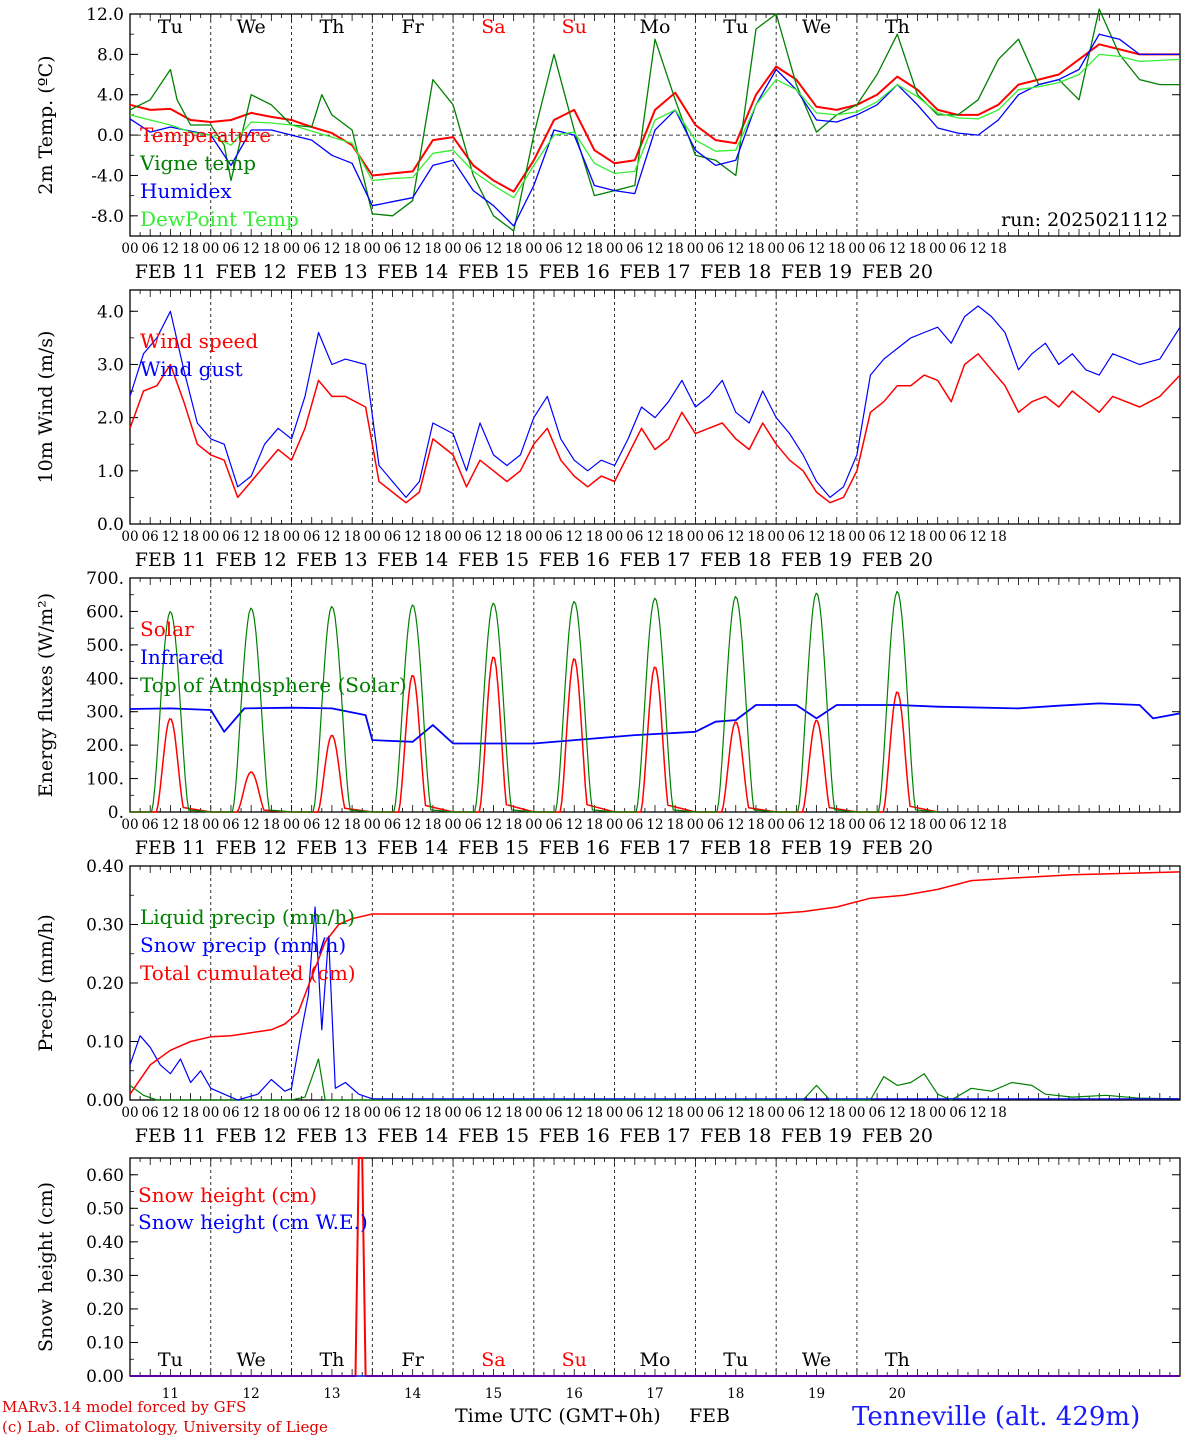 This screenshot has width=1194, height=1440. Describe the element at coordinates (655, 983) in the screenshot. I see `series-line-total-cumulated-cm` at that location.